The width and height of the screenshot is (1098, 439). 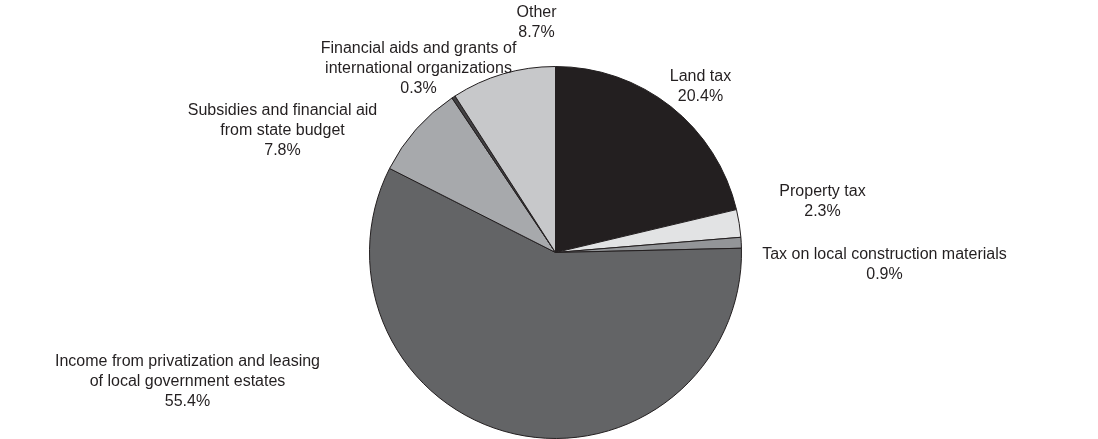 What do you see at coordinates (822, 190) in the screenshot?
I see `slice-label: Property tax` at bounding box center [822, 190].